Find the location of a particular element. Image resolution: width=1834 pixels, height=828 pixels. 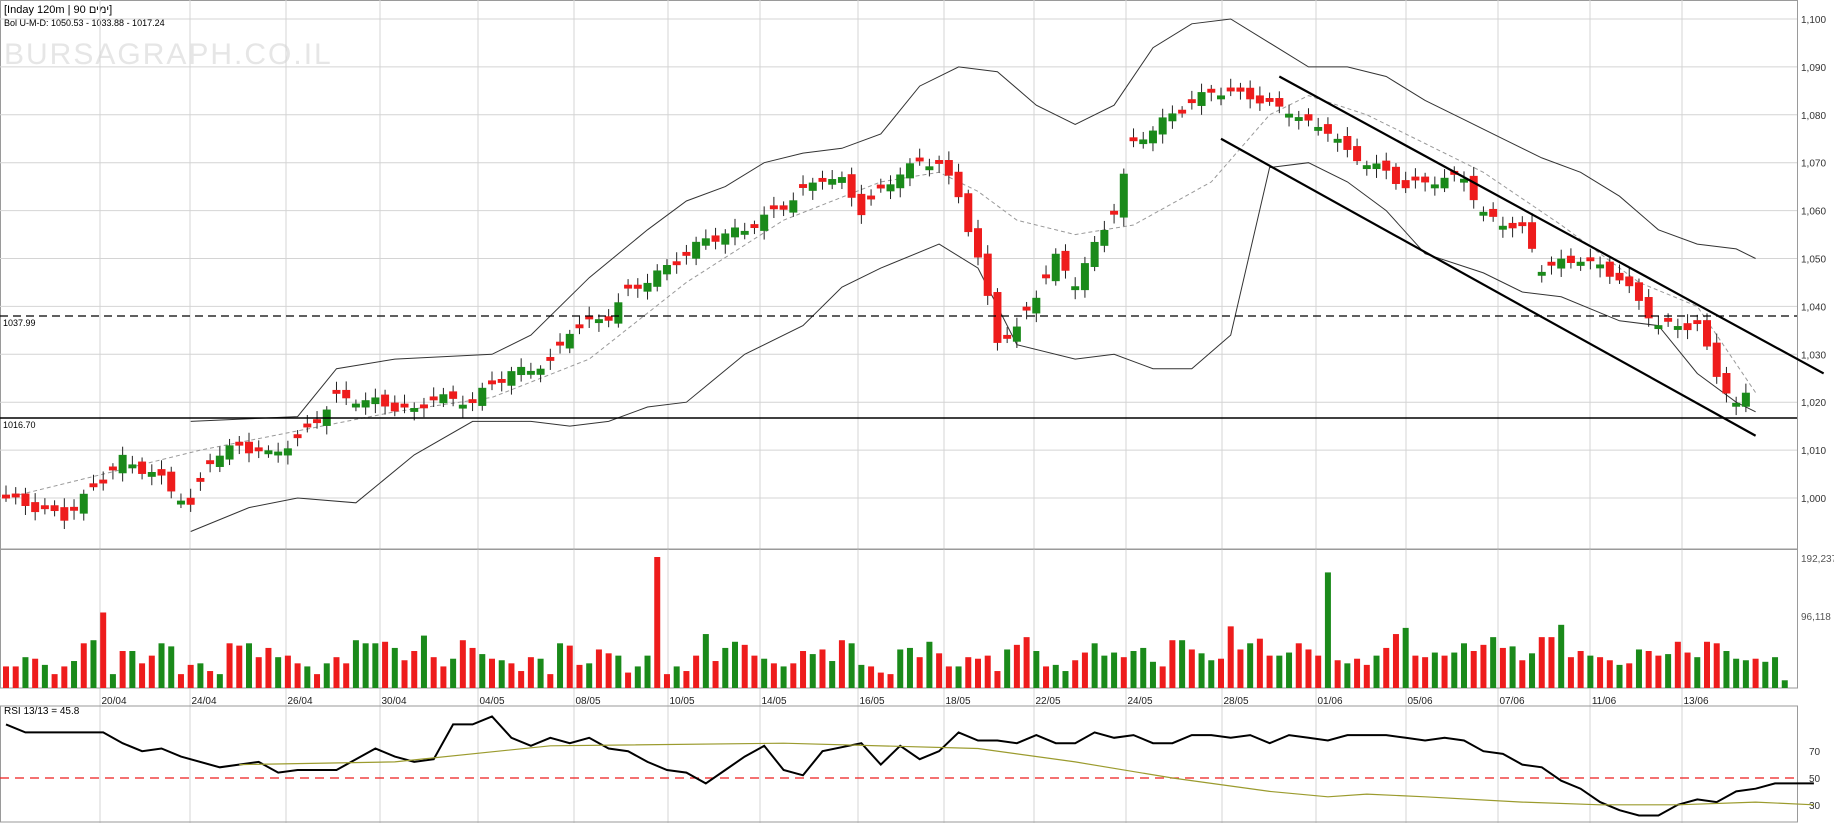

horizontal-level-label: 1016.70 is located at coordinates (19, 425).